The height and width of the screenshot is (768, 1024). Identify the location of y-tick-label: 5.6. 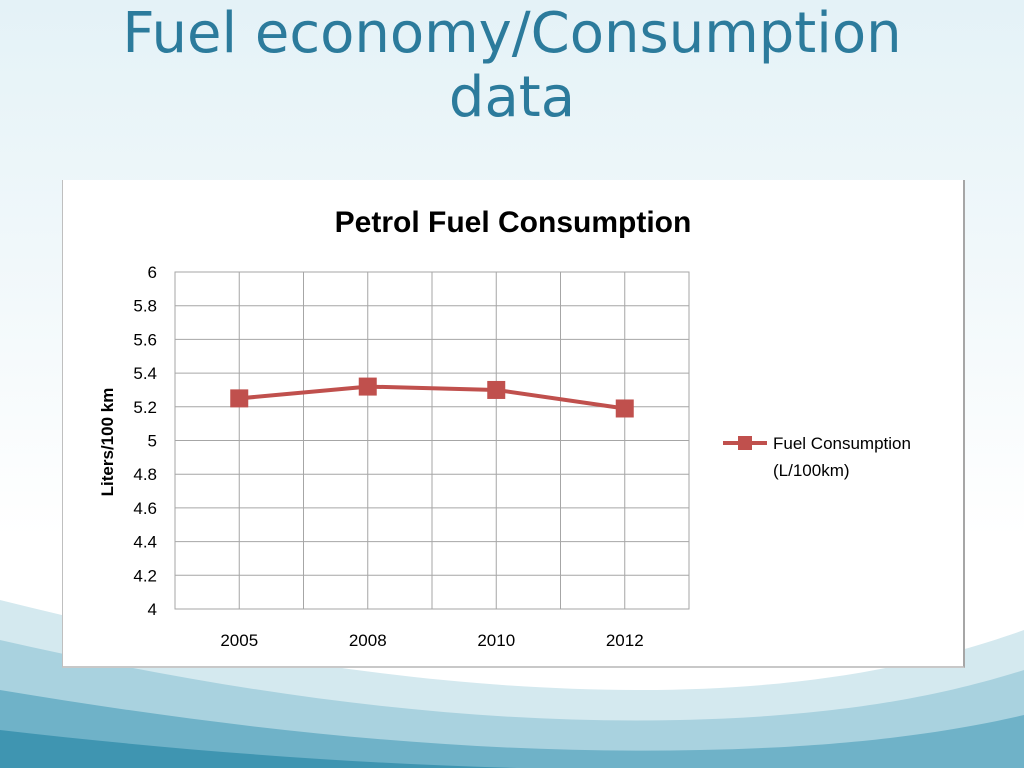
(145, 339).